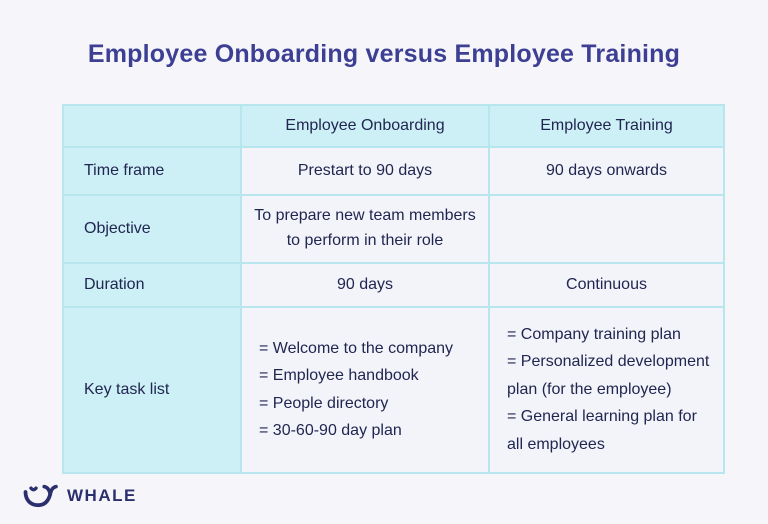 The image size is (768, 524). I want to click on table-row-duration: Duration 90 days Continuous, so click(393, 284).